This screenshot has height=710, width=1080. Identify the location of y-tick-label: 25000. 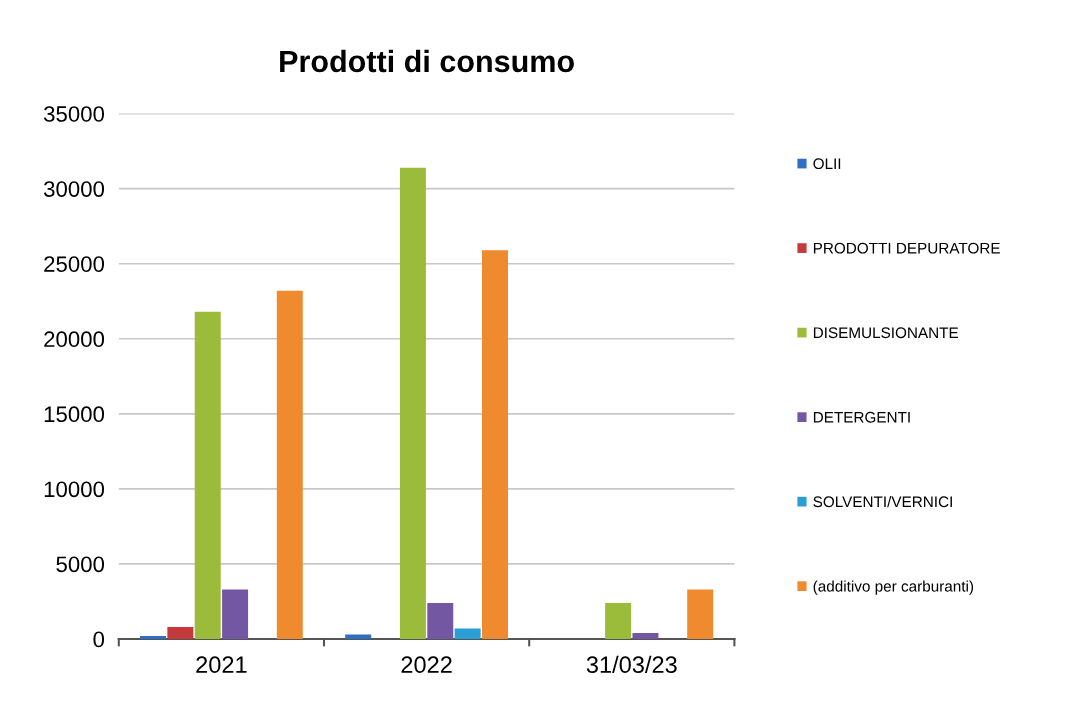
(74, 264).